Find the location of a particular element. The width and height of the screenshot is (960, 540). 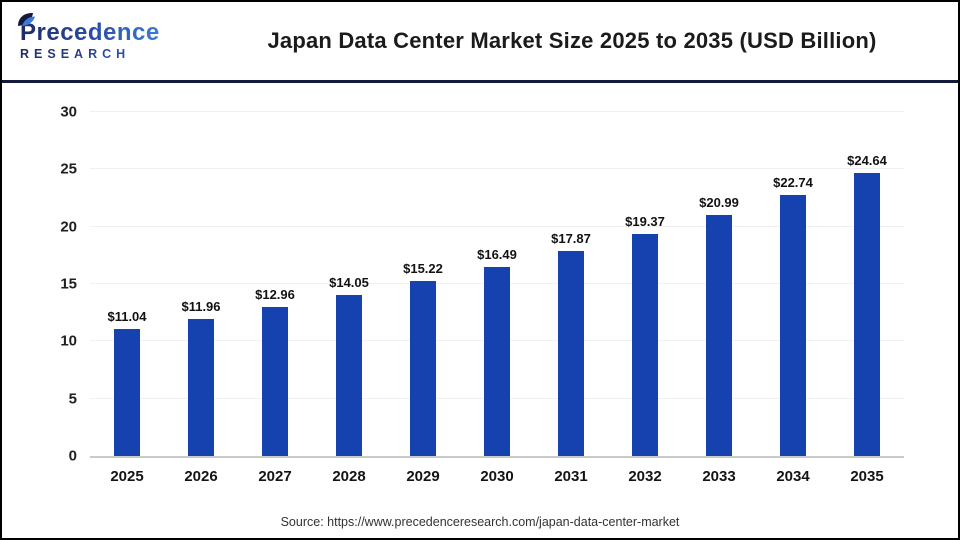

bar-slot: $24.64 is located at coordinates (867, 284).